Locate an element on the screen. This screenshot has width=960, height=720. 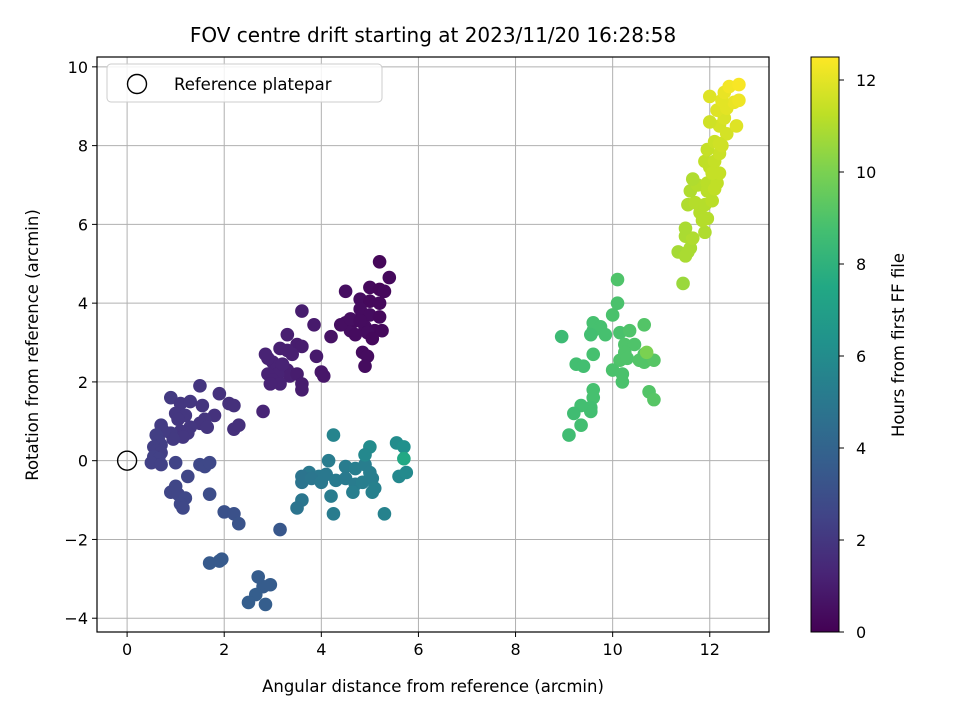
colorbar-gradient is located at coordinates (825, 344).